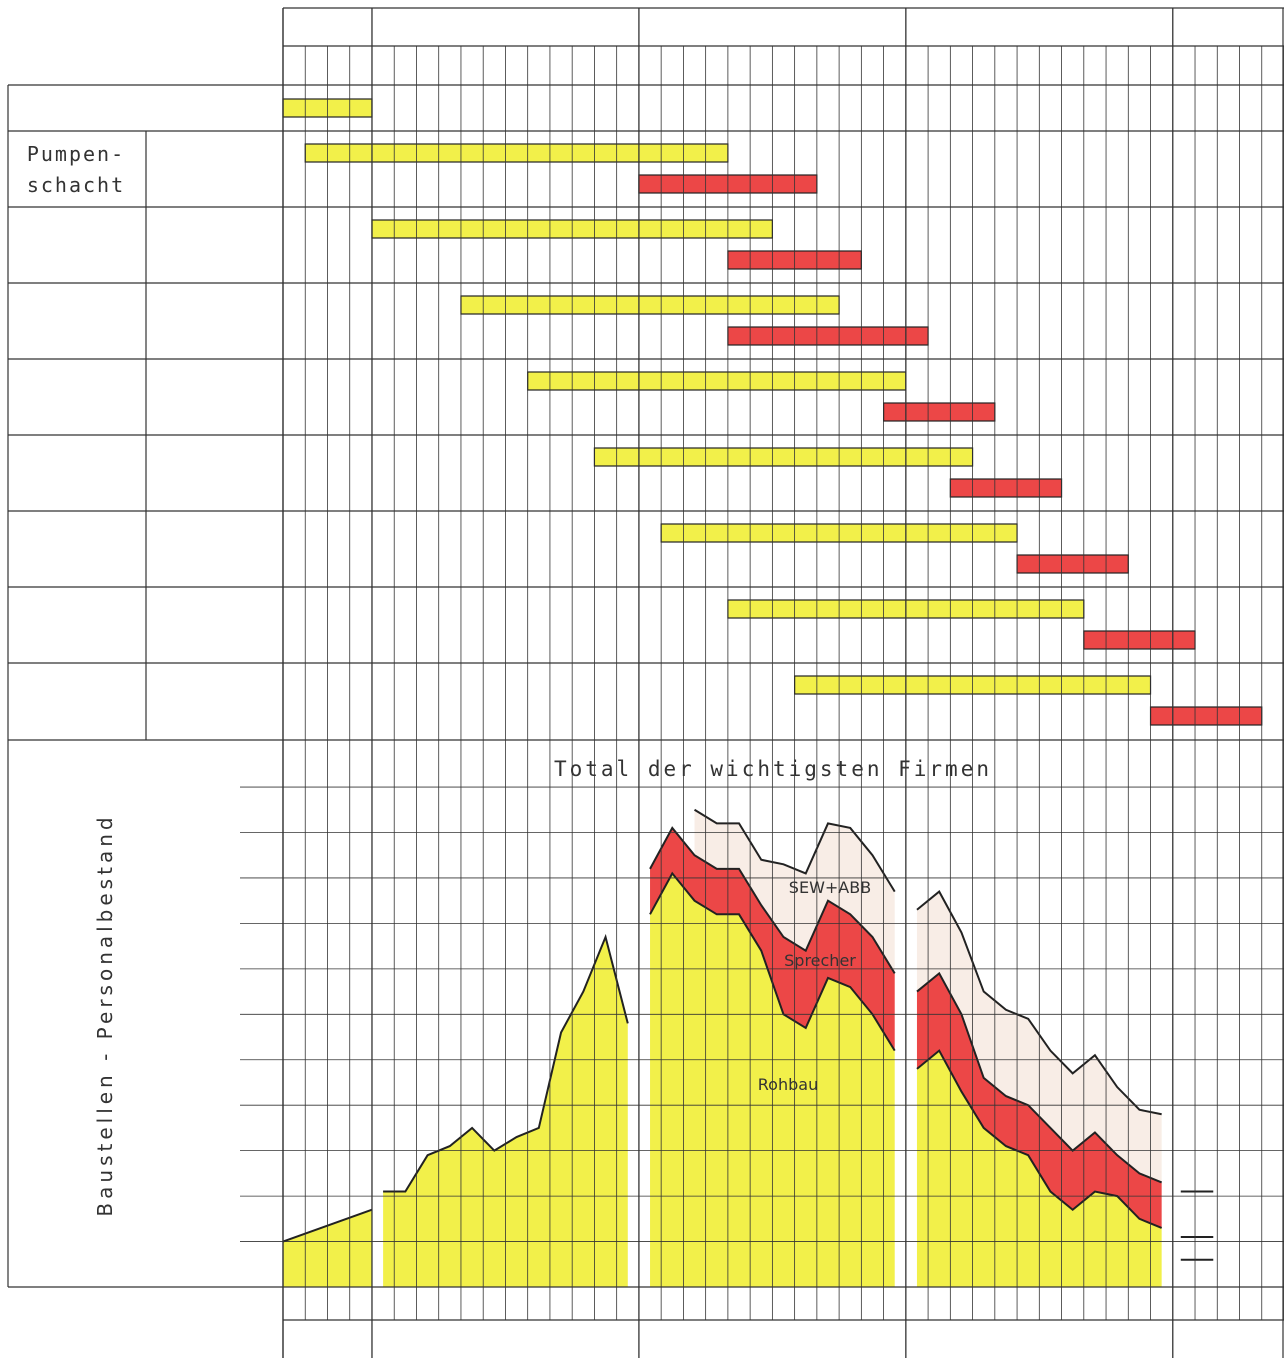 This screenshot has height=1358, width=1284. Describe the element at coordinates (820, 960) in the screenshot. I see `series-label-sprecher: Sprecher` at that location.